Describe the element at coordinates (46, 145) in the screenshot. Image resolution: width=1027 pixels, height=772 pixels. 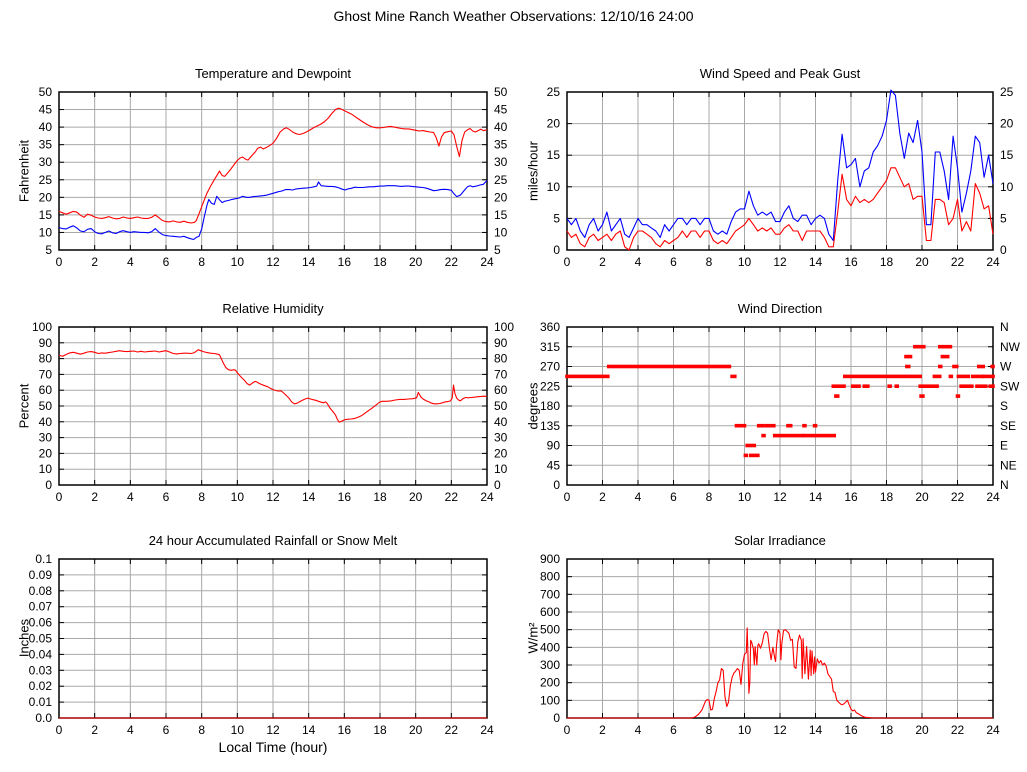
I see `svg-text: 35` at that location.